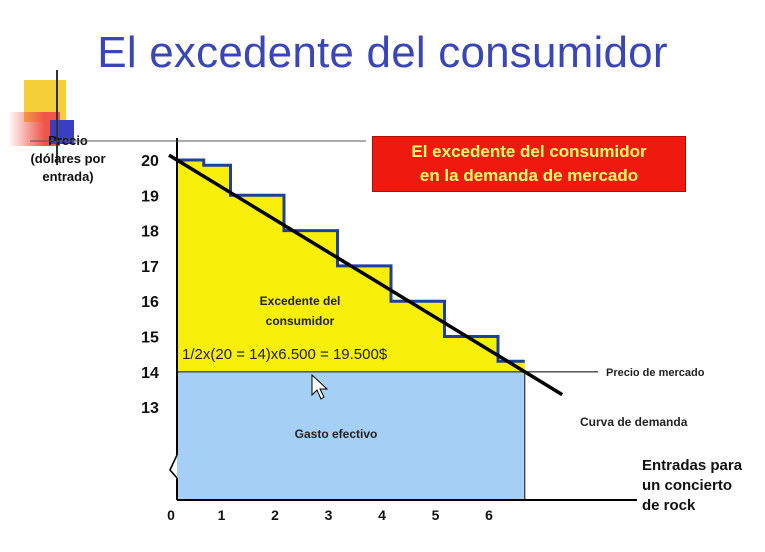  Describe the element at coordinates (68, 176) in the screenshot. I see `y-axis-label-line: entrada)` at that location.